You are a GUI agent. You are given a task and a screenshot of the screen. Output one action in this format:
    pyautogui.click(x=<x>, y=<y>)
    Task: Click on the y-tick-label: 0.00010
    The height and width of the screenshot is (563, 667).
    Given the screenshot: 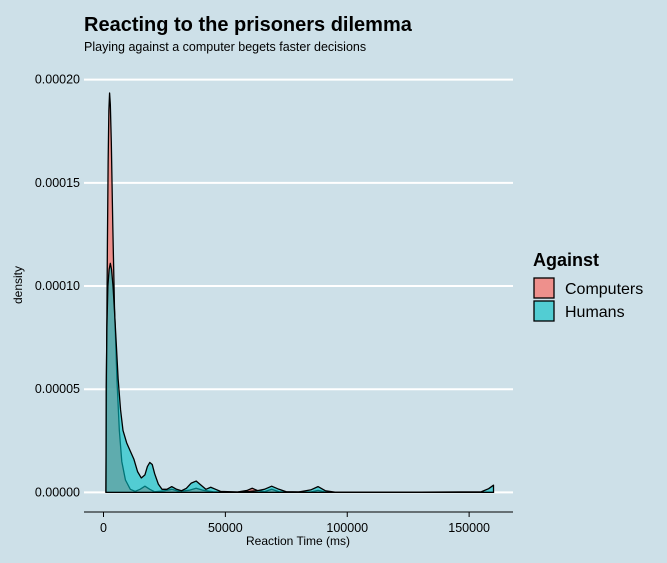 What is the action you would take?
    pyautogui.click(x=57, y=286)
    